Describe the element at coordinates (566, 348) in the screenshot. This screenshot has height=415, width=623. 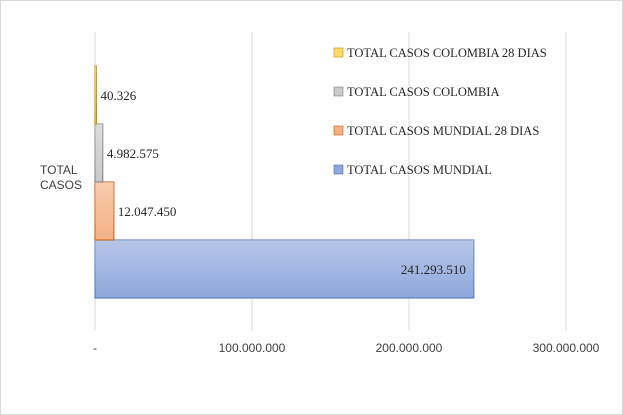
I see `x-tick-label: 300.000.000` at that location.